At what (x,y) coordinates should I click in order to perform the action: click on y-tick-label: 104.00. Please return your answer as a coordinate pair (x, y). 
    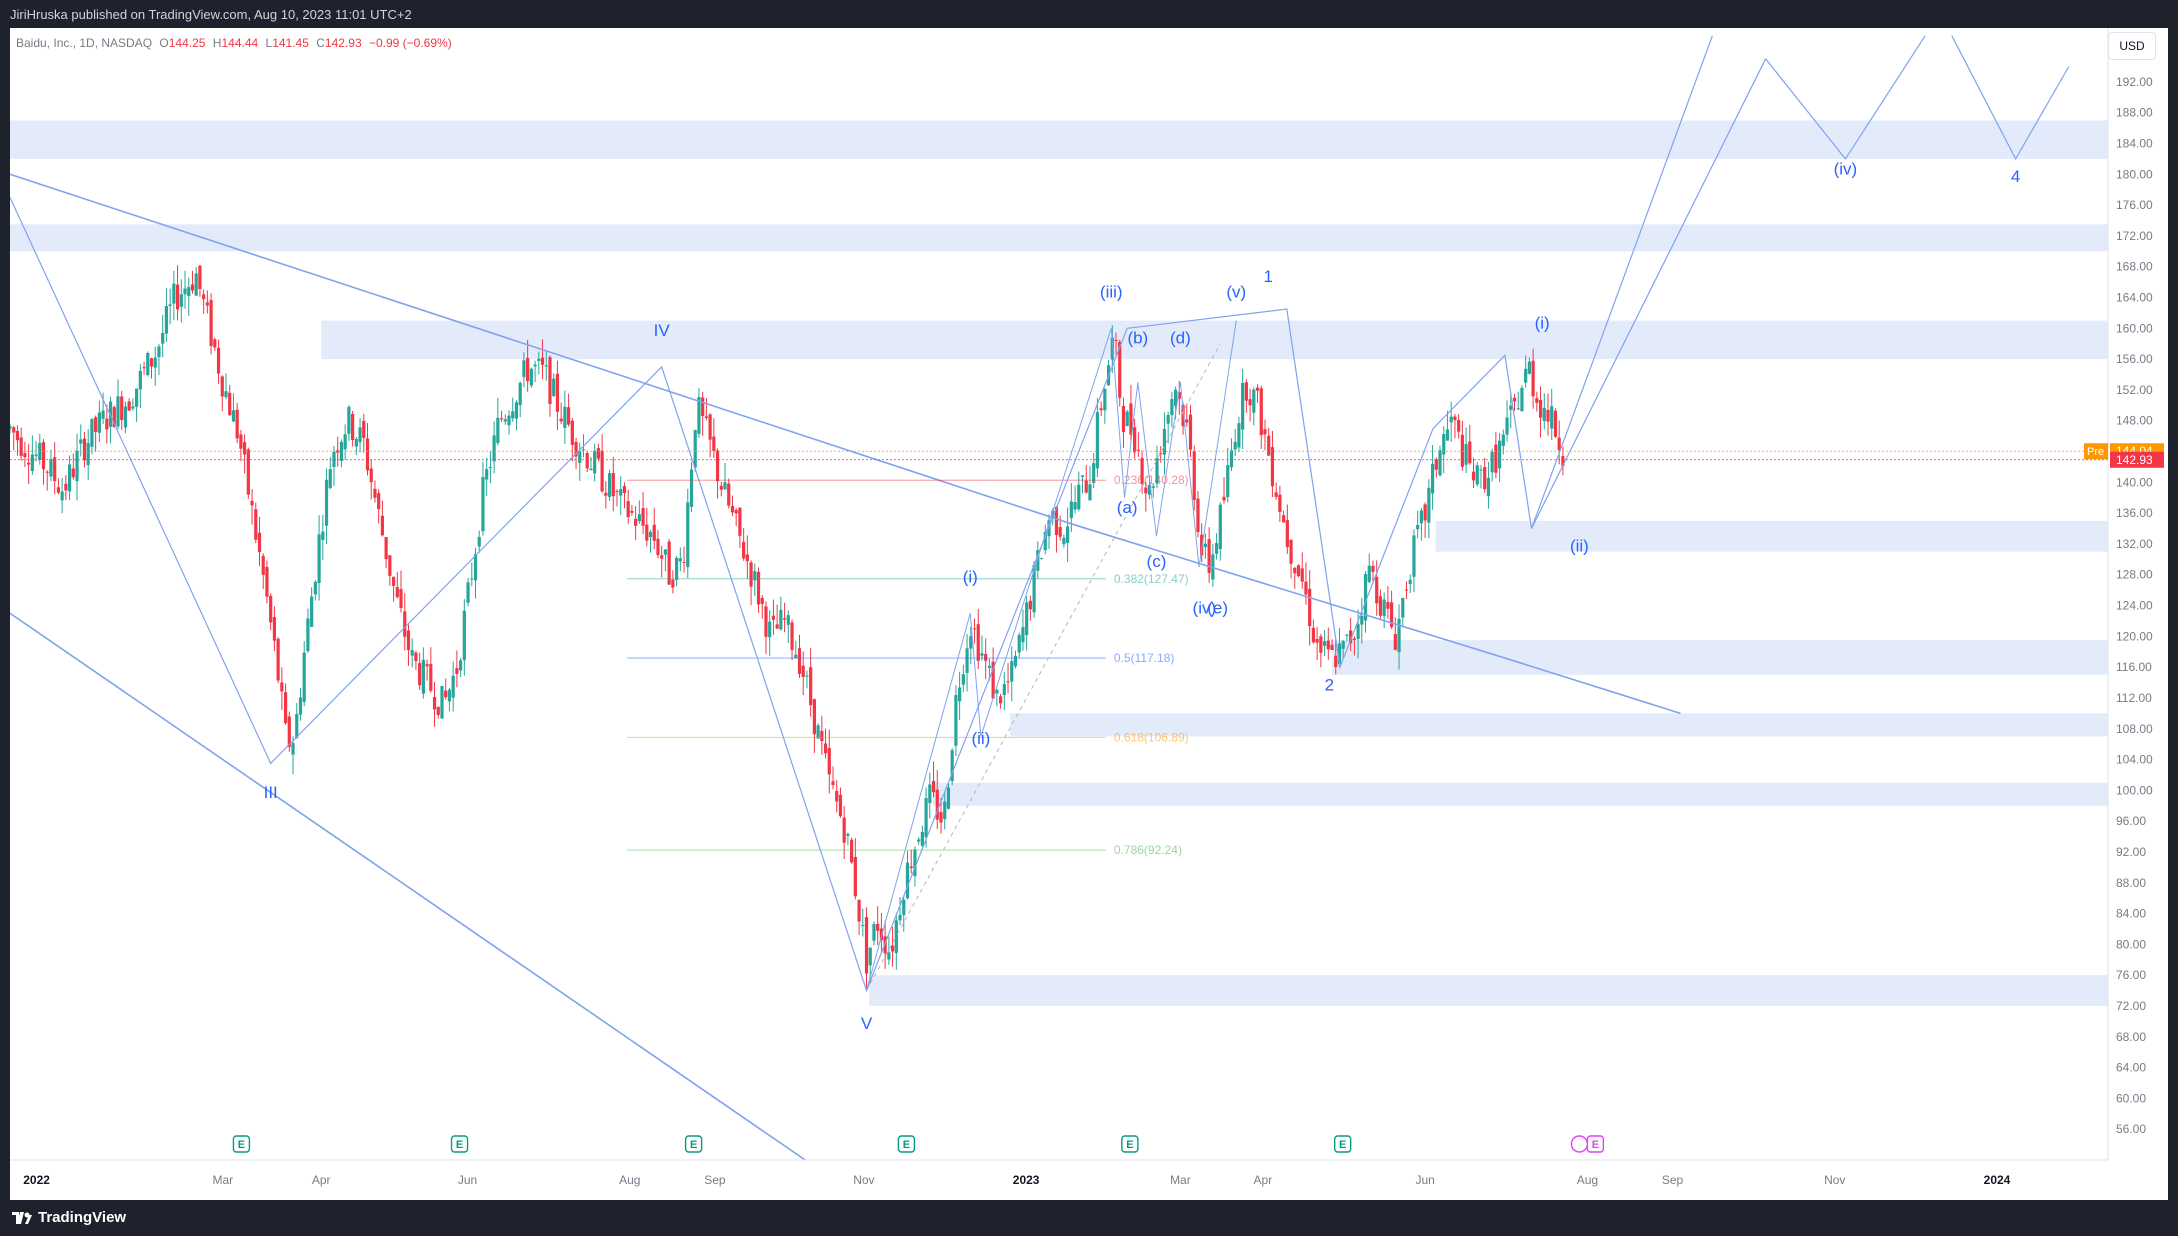
    Looking at the image, I should click on (2134, 760).